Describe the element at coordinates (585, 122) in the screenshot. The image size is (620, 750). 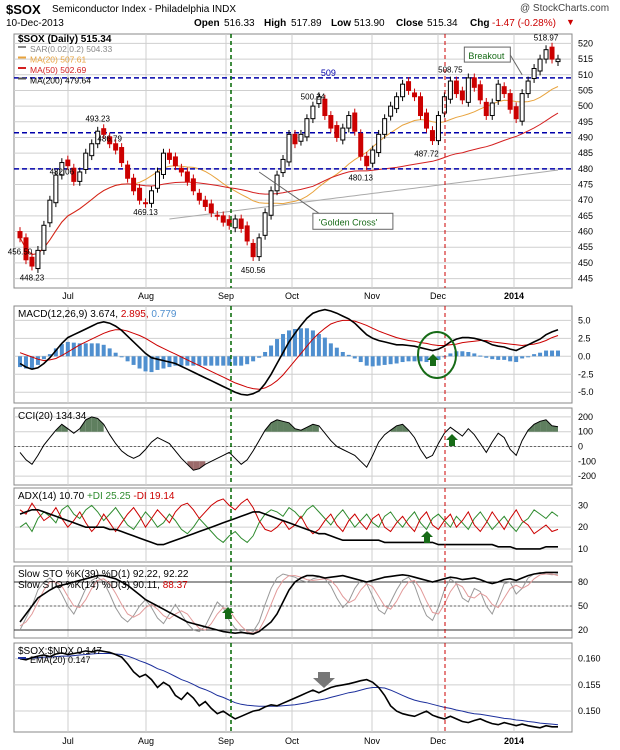
I see `y-tick-label: 495` at that location.